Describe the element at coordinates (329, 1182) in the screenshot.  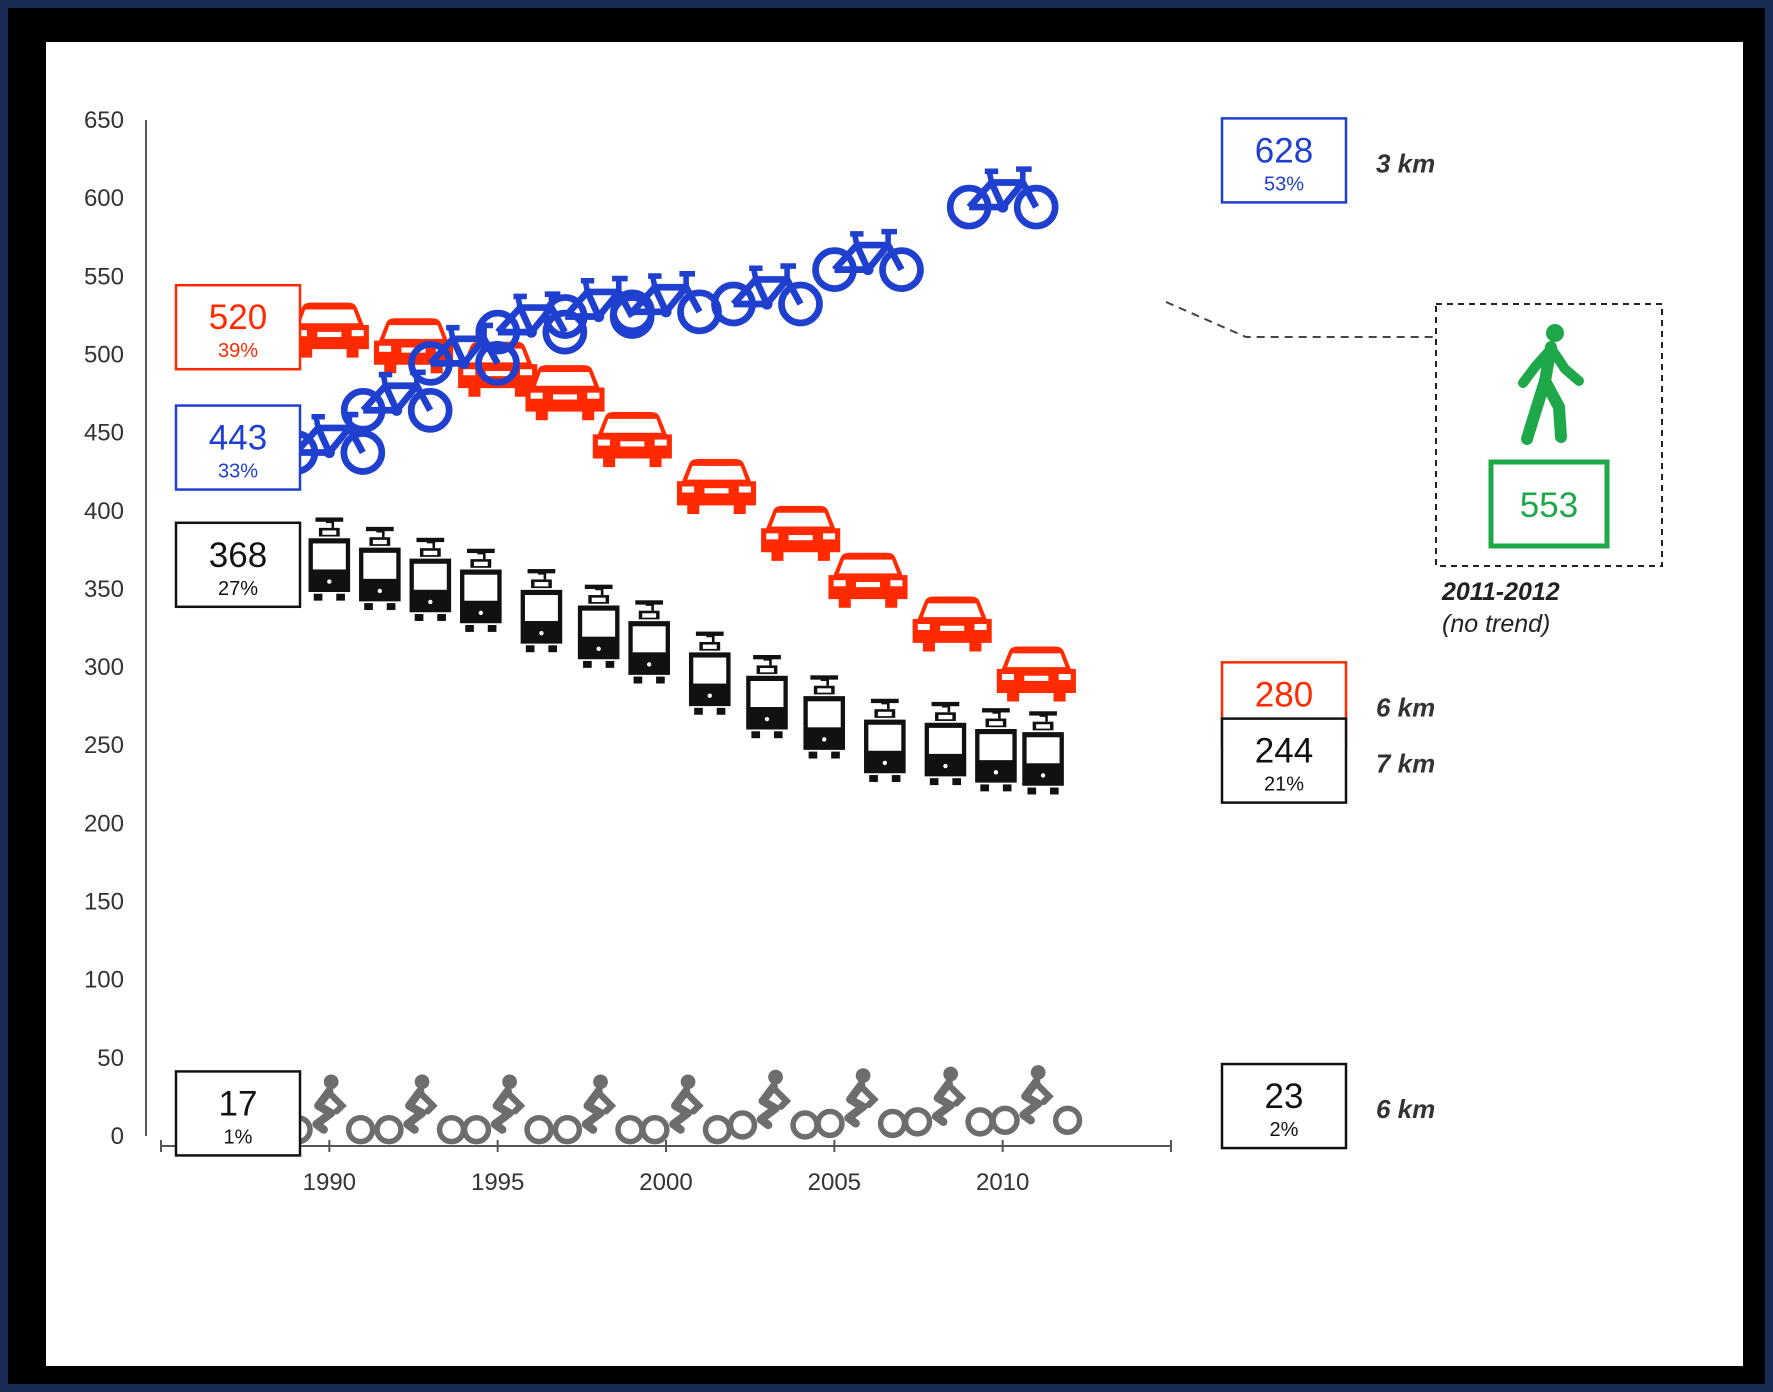
I see `x-tick-label: 1990` at that location.